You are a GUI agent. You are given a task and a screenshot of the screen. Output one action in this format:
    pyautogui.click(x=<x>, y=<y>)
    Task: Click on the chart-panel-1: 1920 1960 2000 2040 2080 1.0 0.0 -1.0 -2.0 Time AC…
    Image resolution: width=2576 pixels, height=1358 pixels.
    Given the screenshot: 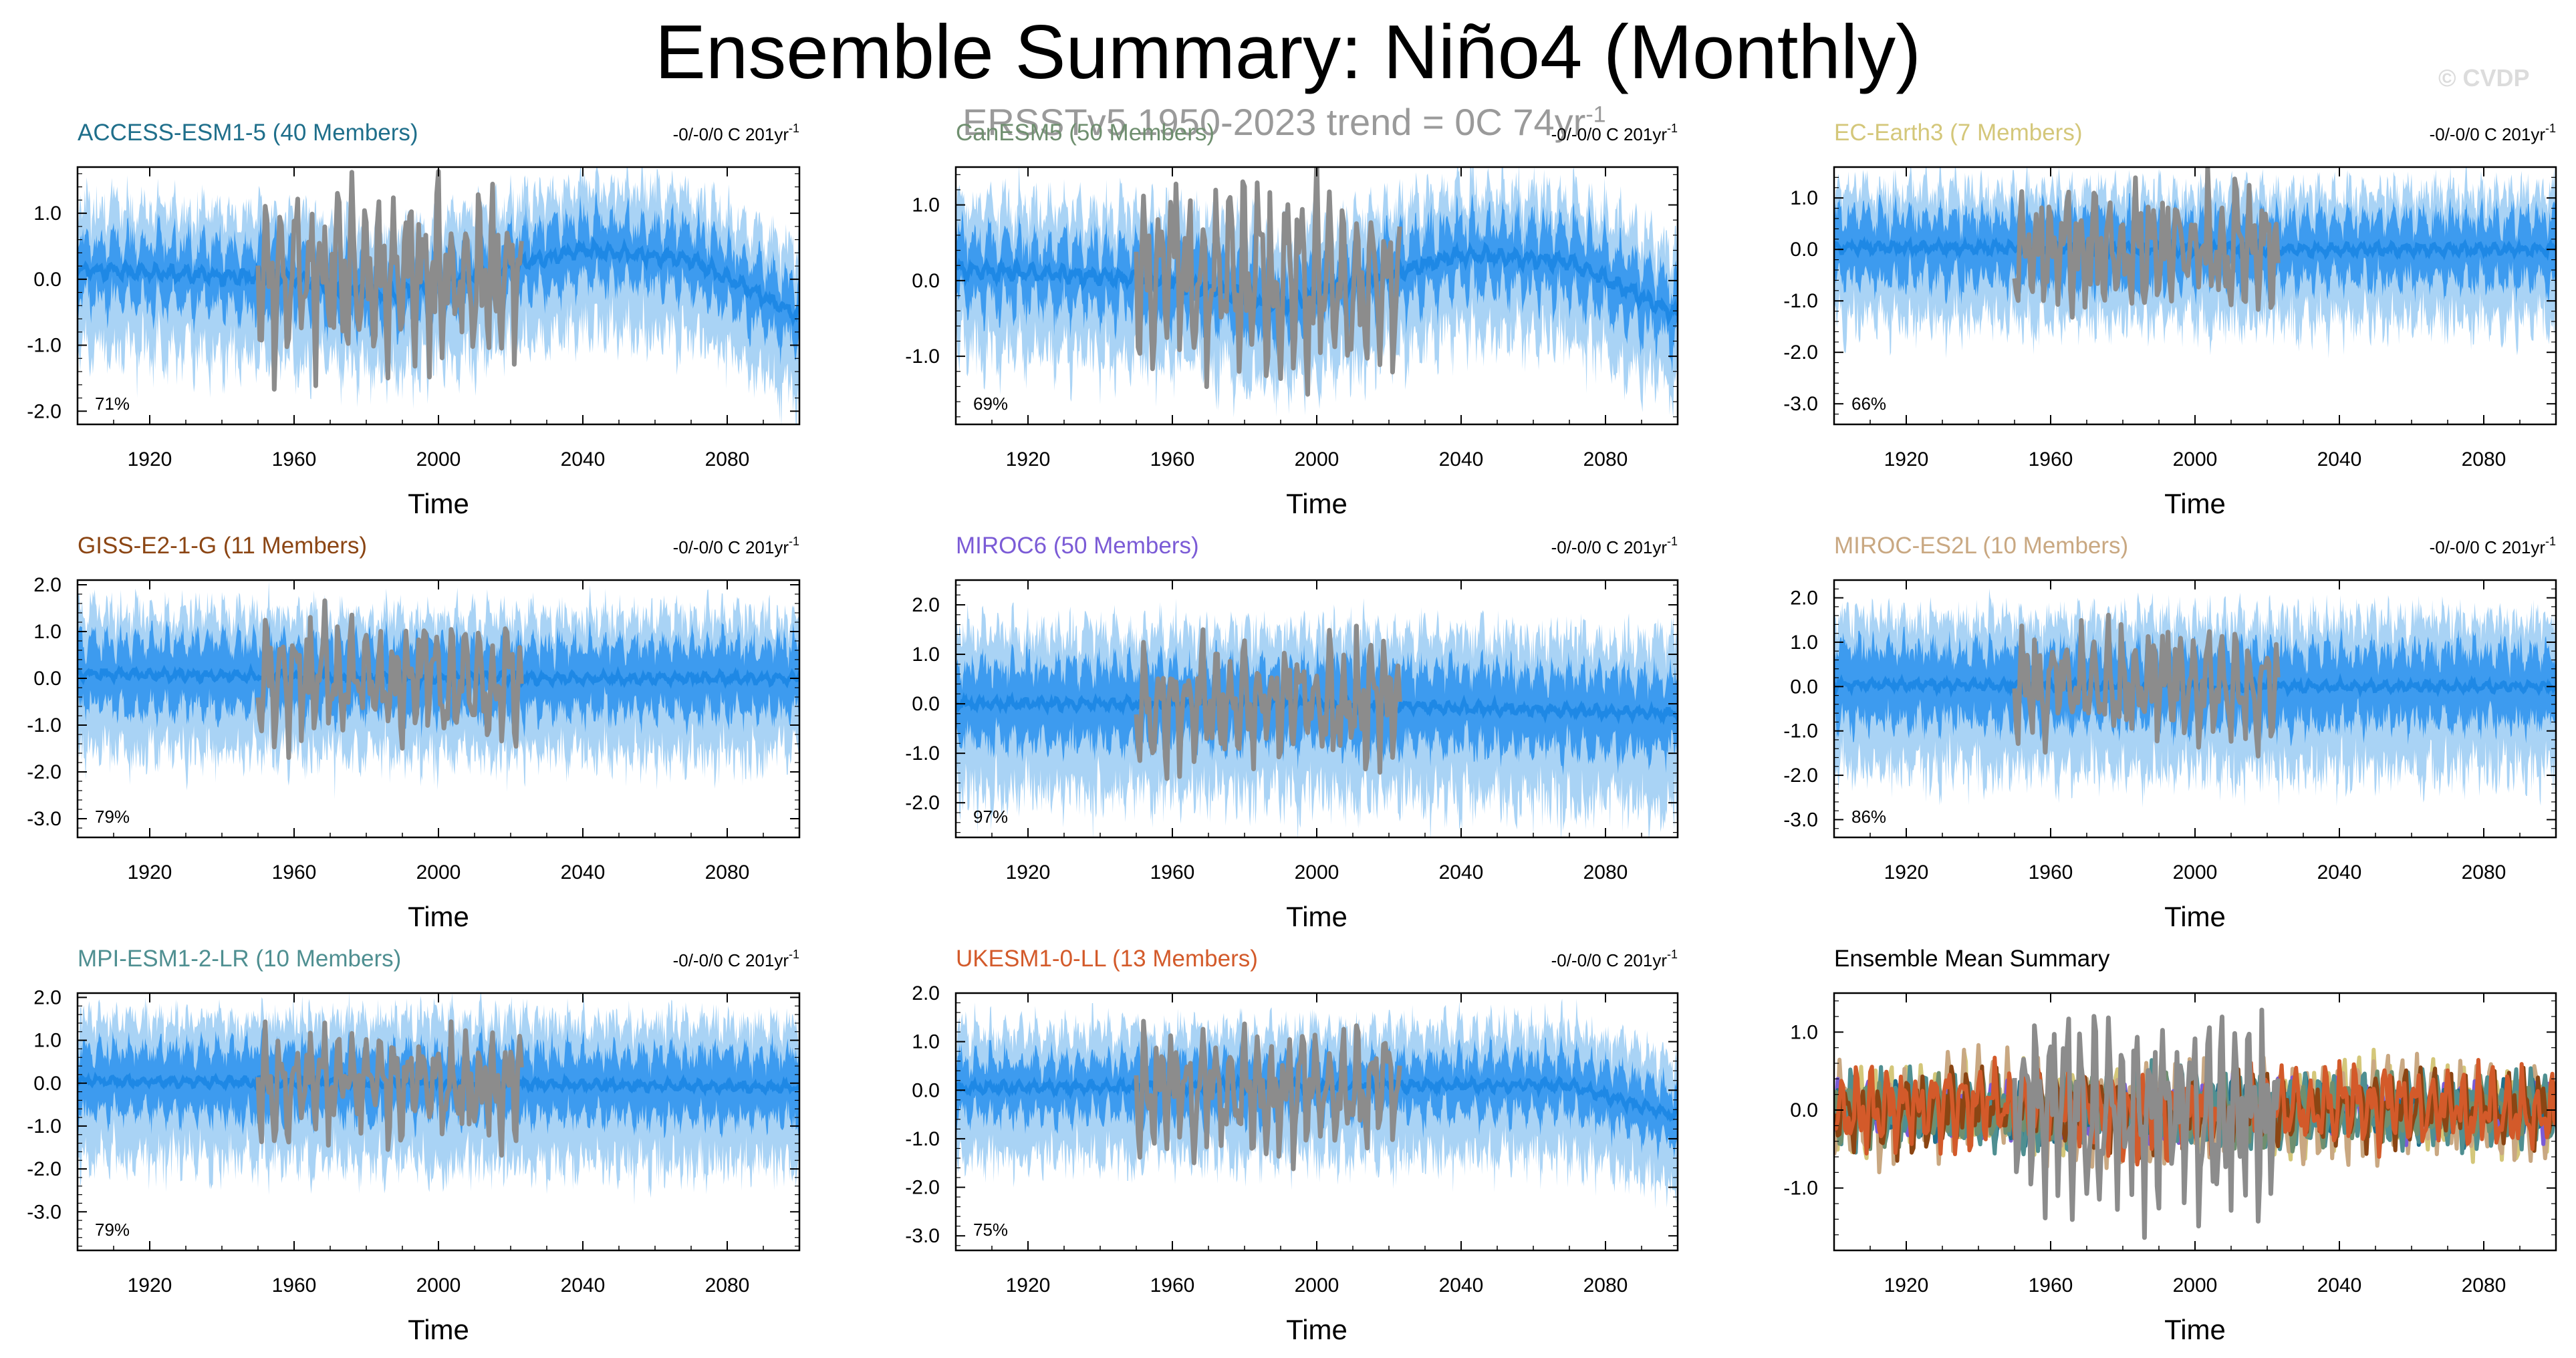 What is the action you would take?
    pyautogui.click(x=414, y=319)
    